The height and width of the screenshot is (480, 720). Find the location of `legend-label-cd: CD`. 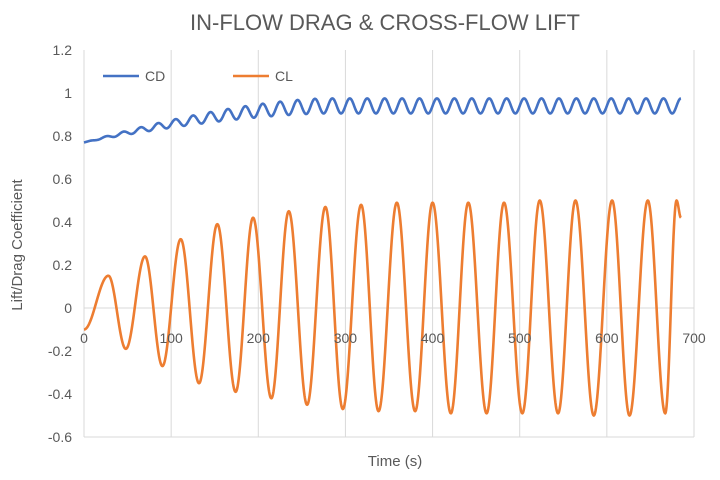

legend-label-cd: CD is located at coordinates (155, 76).